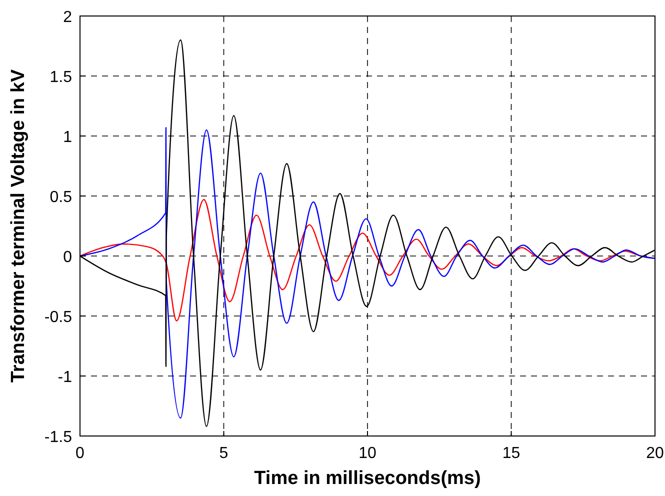 This screenshot has width=665, height=496. I want to click on x-tick-label: 15, so click(511, 453).